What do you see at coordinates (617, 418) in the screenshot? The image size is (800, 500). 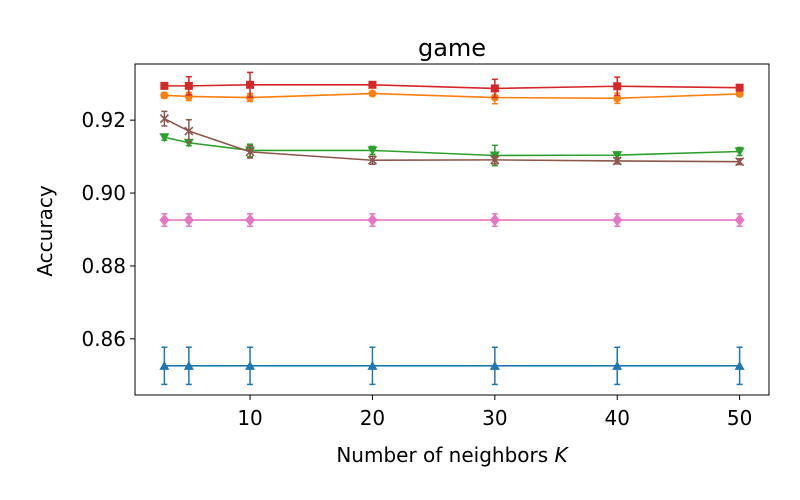 I see `x-tick-label: 40` at bounding box center [617, 418].